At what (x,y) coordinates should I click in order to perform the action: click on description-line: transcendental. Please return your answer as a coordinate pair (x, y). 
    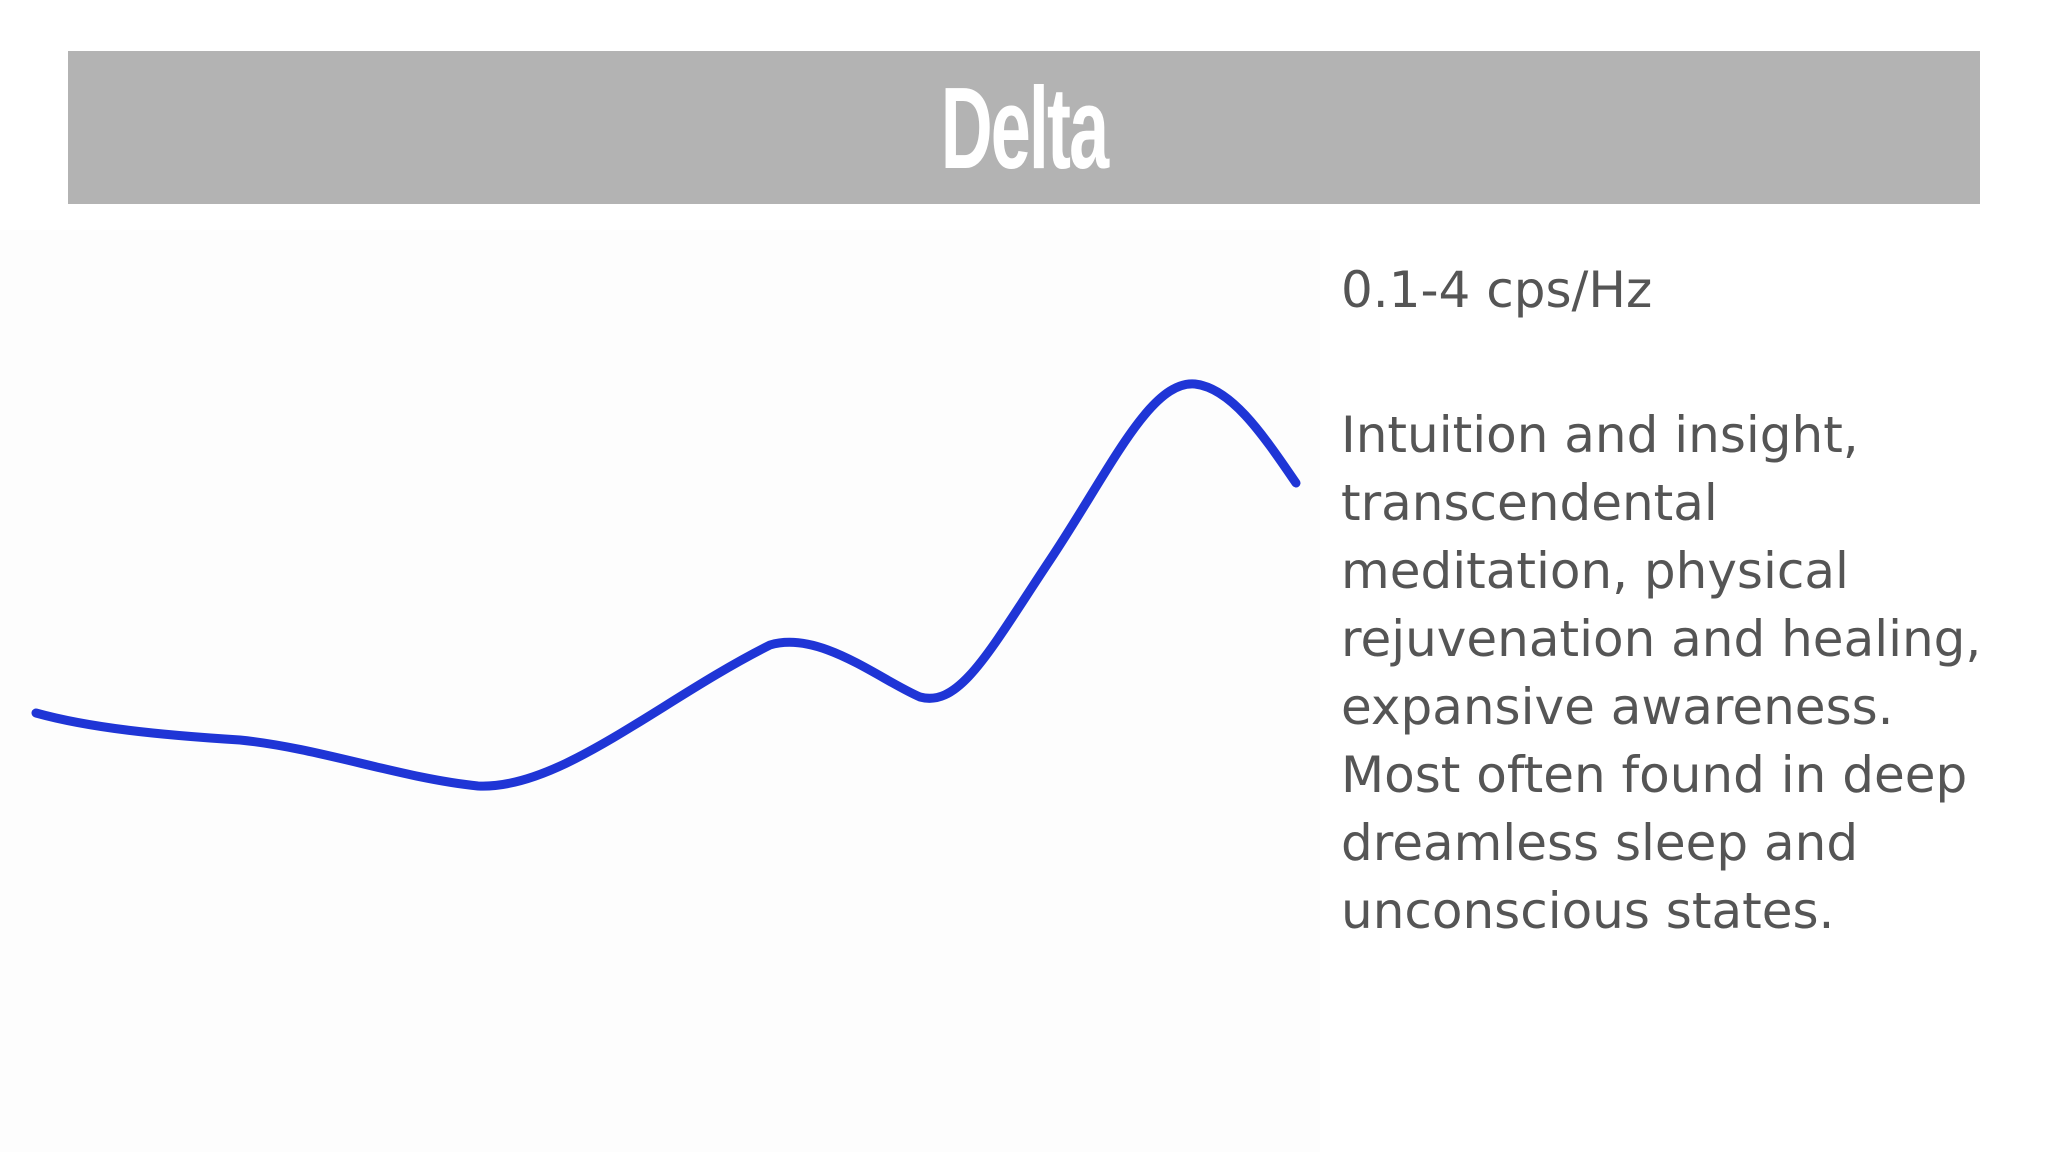
    Looking at the image, I should click on (1529, 503).